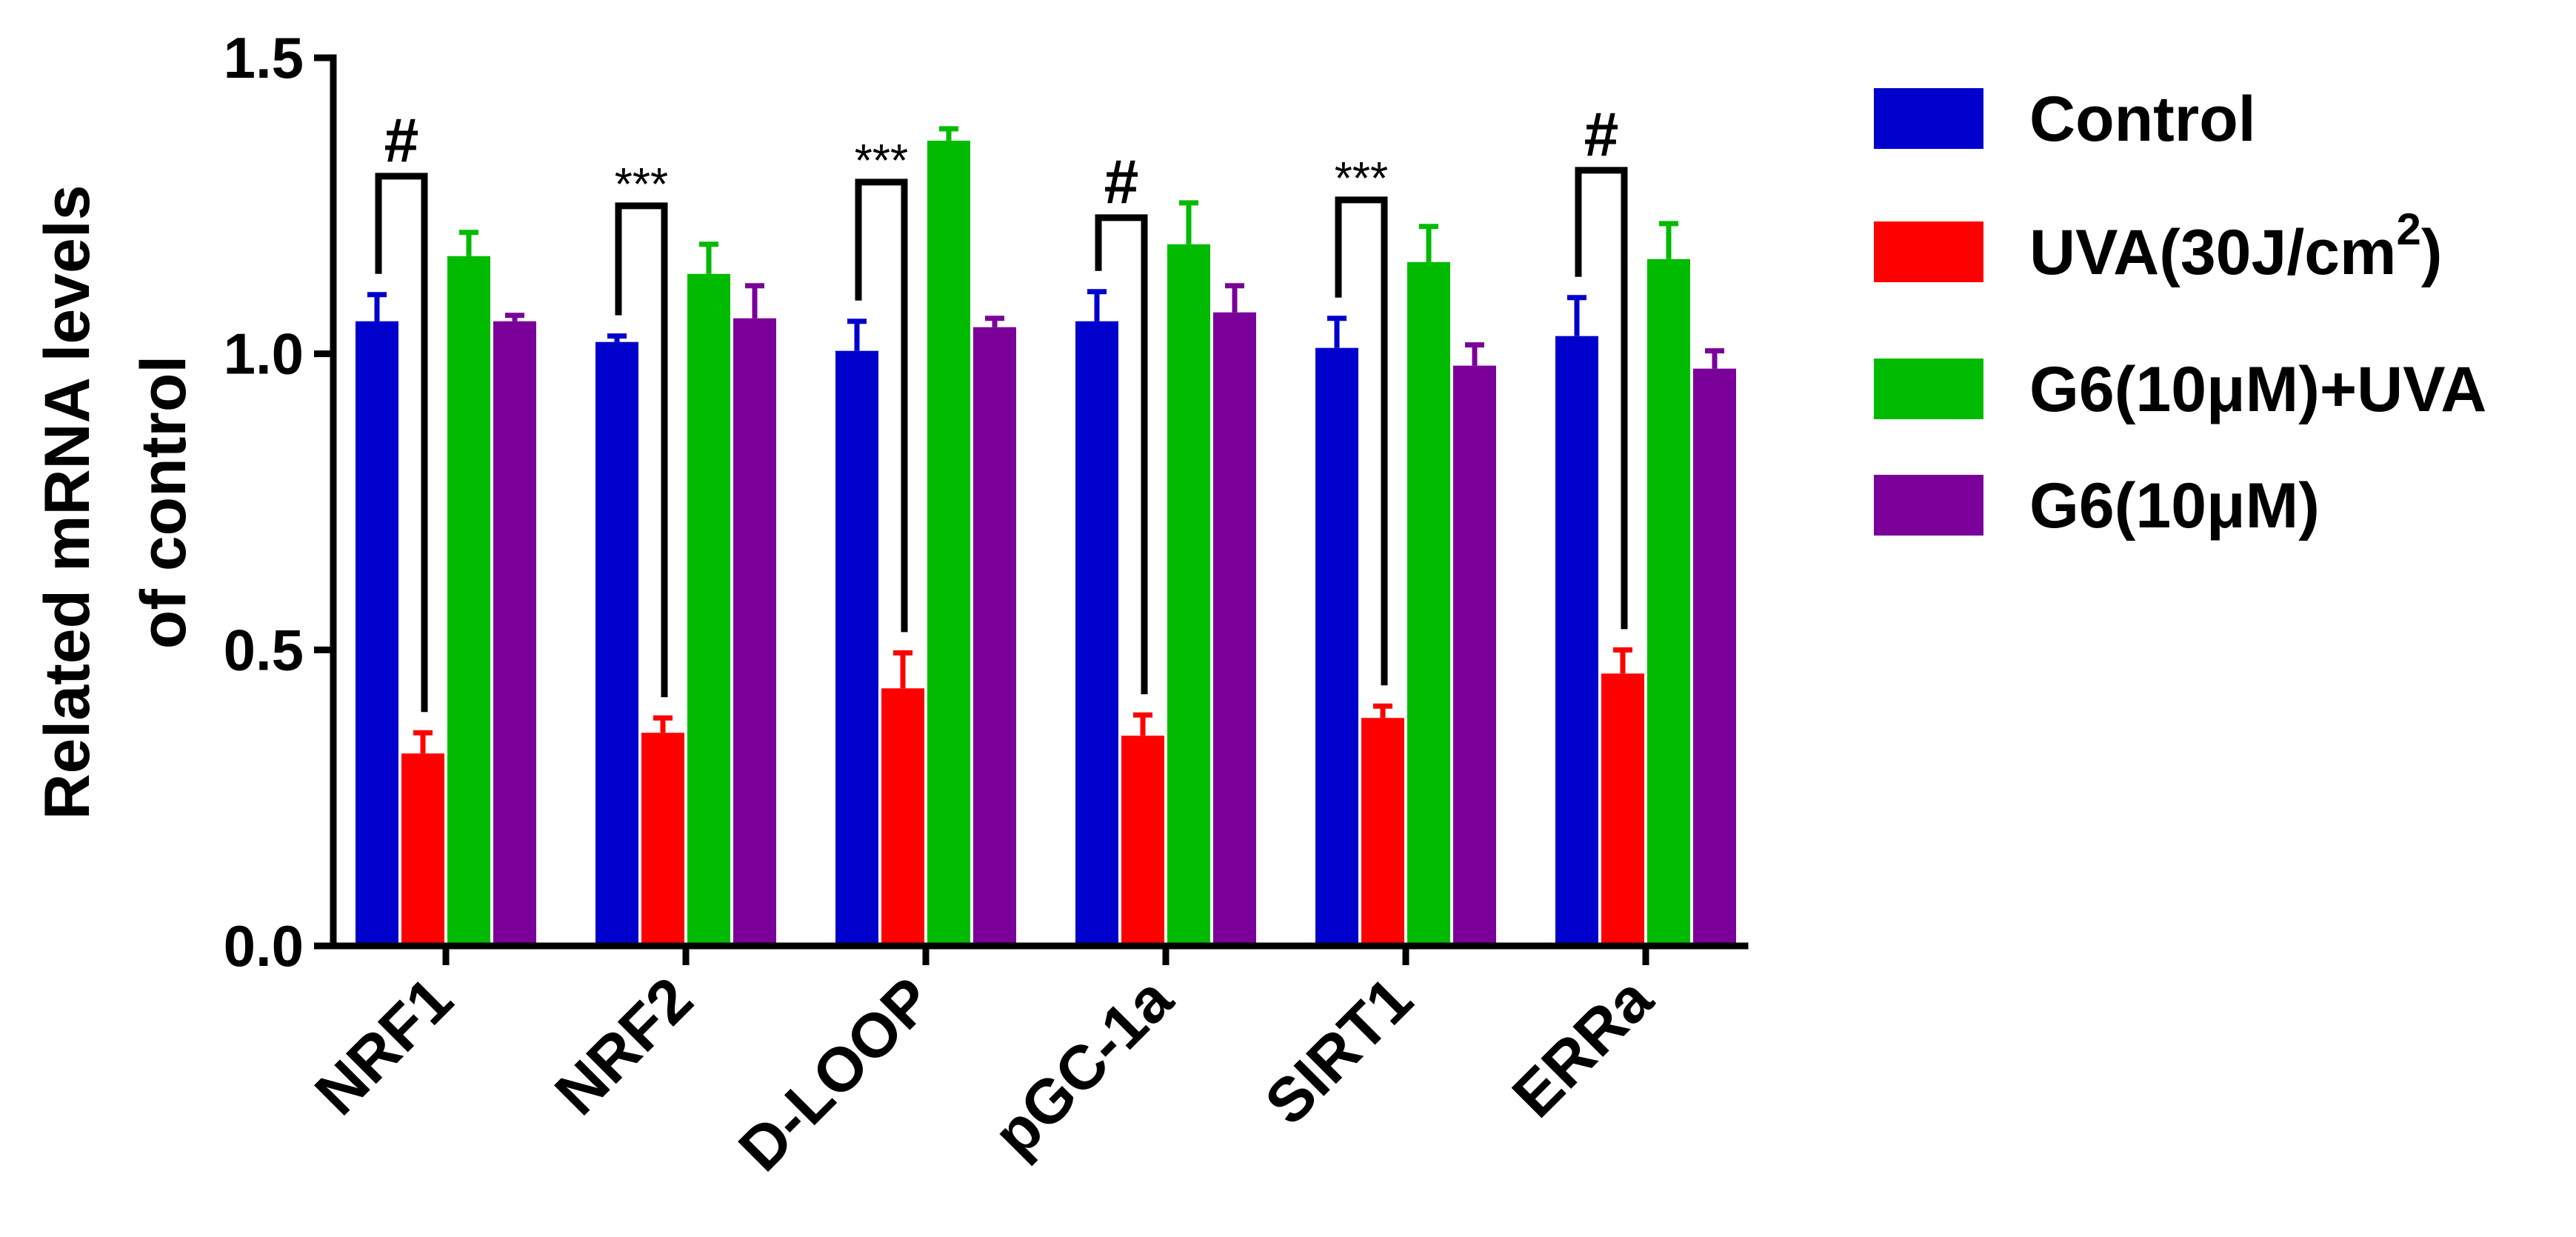  Describe the element at coordinates (401, 140) in the screenshot. I see `significance-label-0: #` at that location.